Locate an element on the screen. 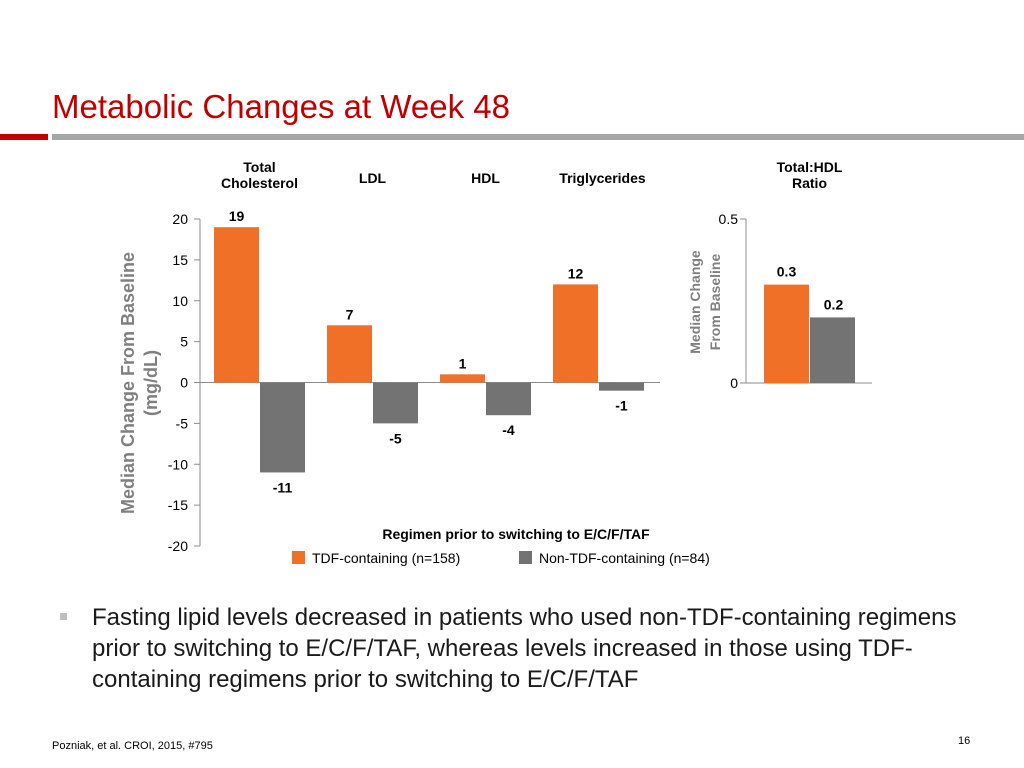 This screenshot has height=768, width=1024. bullet-marker is located at coordinates (63, 616).